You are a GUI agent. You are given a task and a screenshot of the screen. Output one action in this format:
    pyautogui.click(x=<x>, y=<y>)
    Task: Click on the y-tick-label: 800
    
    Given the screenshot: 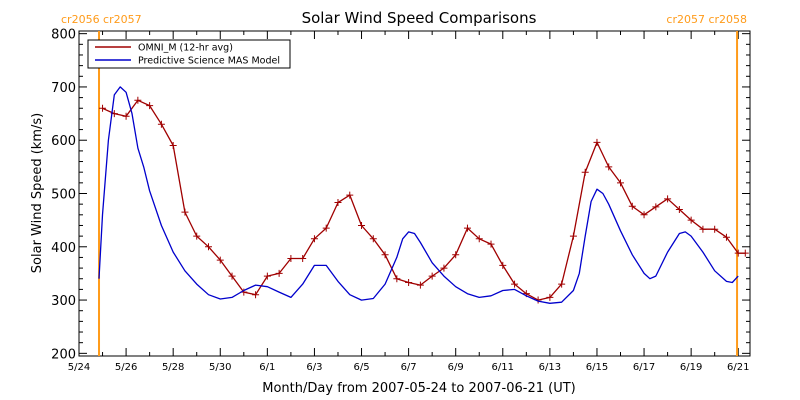 What is the action you would take?
    pyautogui.click(x=63, y=35)
    